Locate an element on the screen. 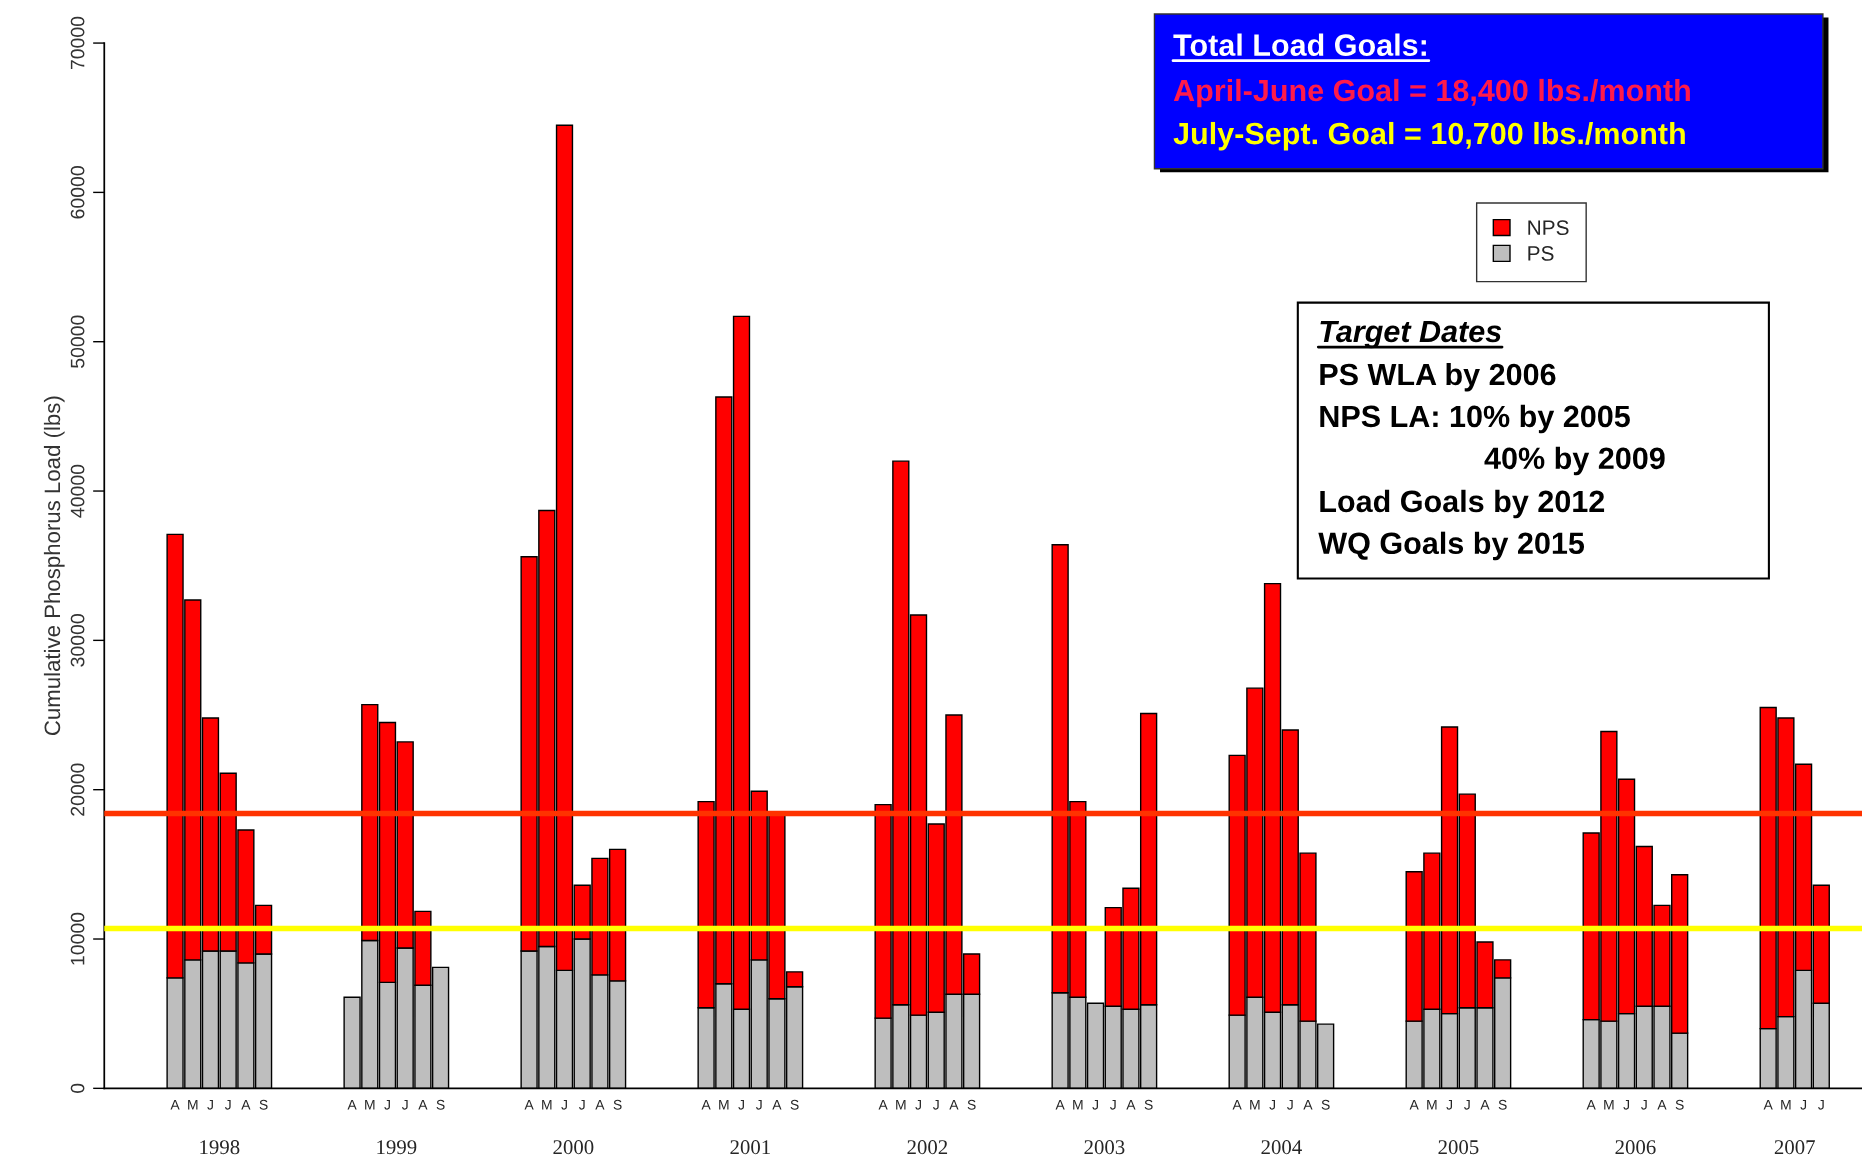  y-tick-label: 70000 is located at coordinates (77, 43).